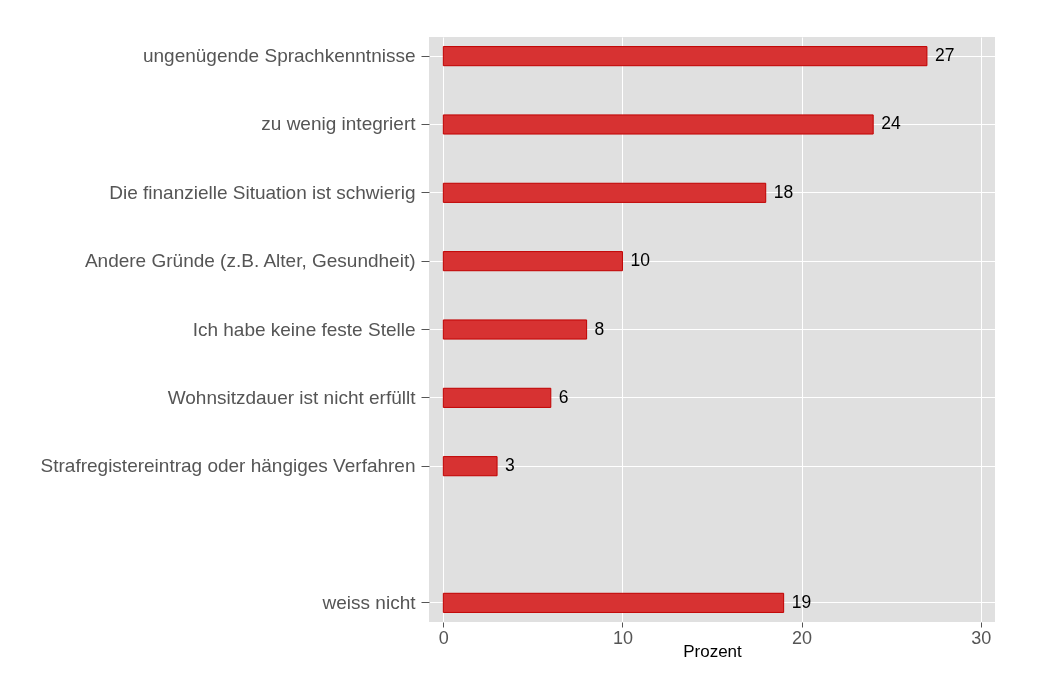 The height and width of the screenshot is (699, 1037). I want to click on y-tick-label: Ich habe keine feste Stelle, so click(304, 329).